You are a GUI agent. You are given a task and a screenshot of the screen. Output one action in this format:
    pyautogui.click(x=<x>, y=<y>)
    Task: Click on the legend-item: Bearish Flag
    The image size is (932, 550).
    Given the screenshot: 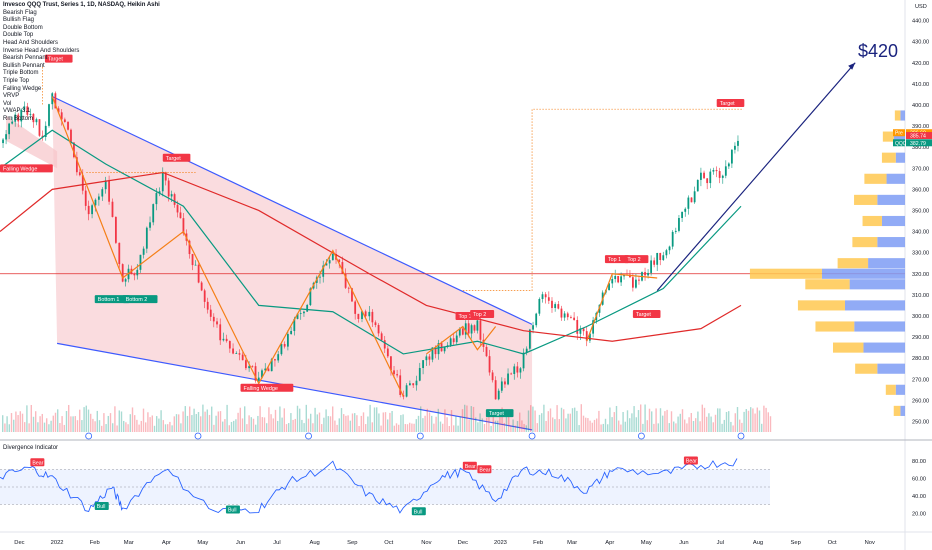 What is the action you would take?
    pyautogui.click(x=20, y=12)
    